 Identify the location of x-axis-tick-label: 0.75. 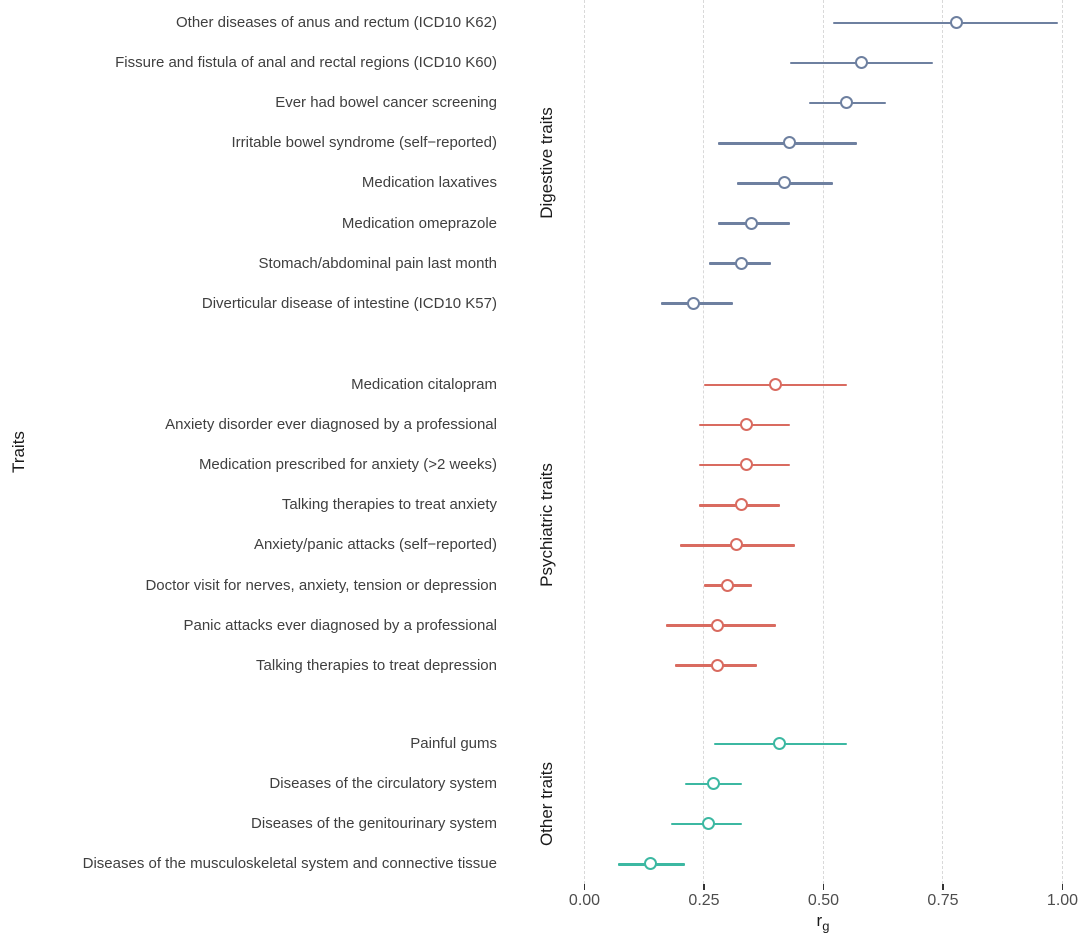
(943, 900).